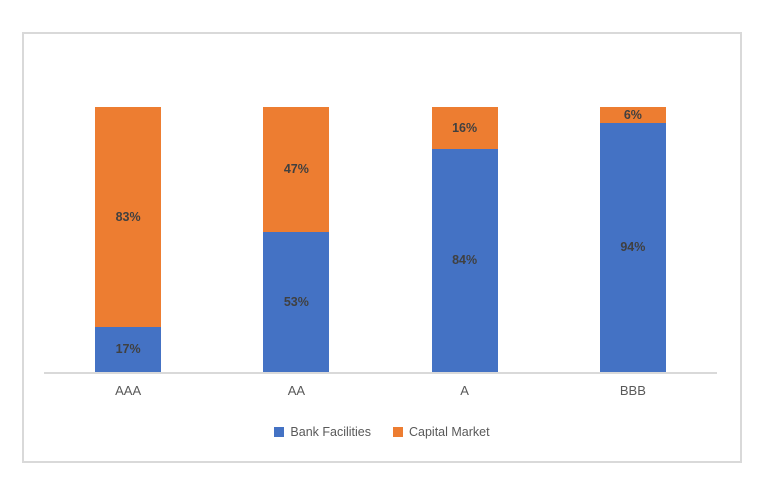 This screenshot has height=491, width=771. Describe the element at coordinates (296, 390) in the screenshot. I see `x-axis-label-aa: AA` at that location.